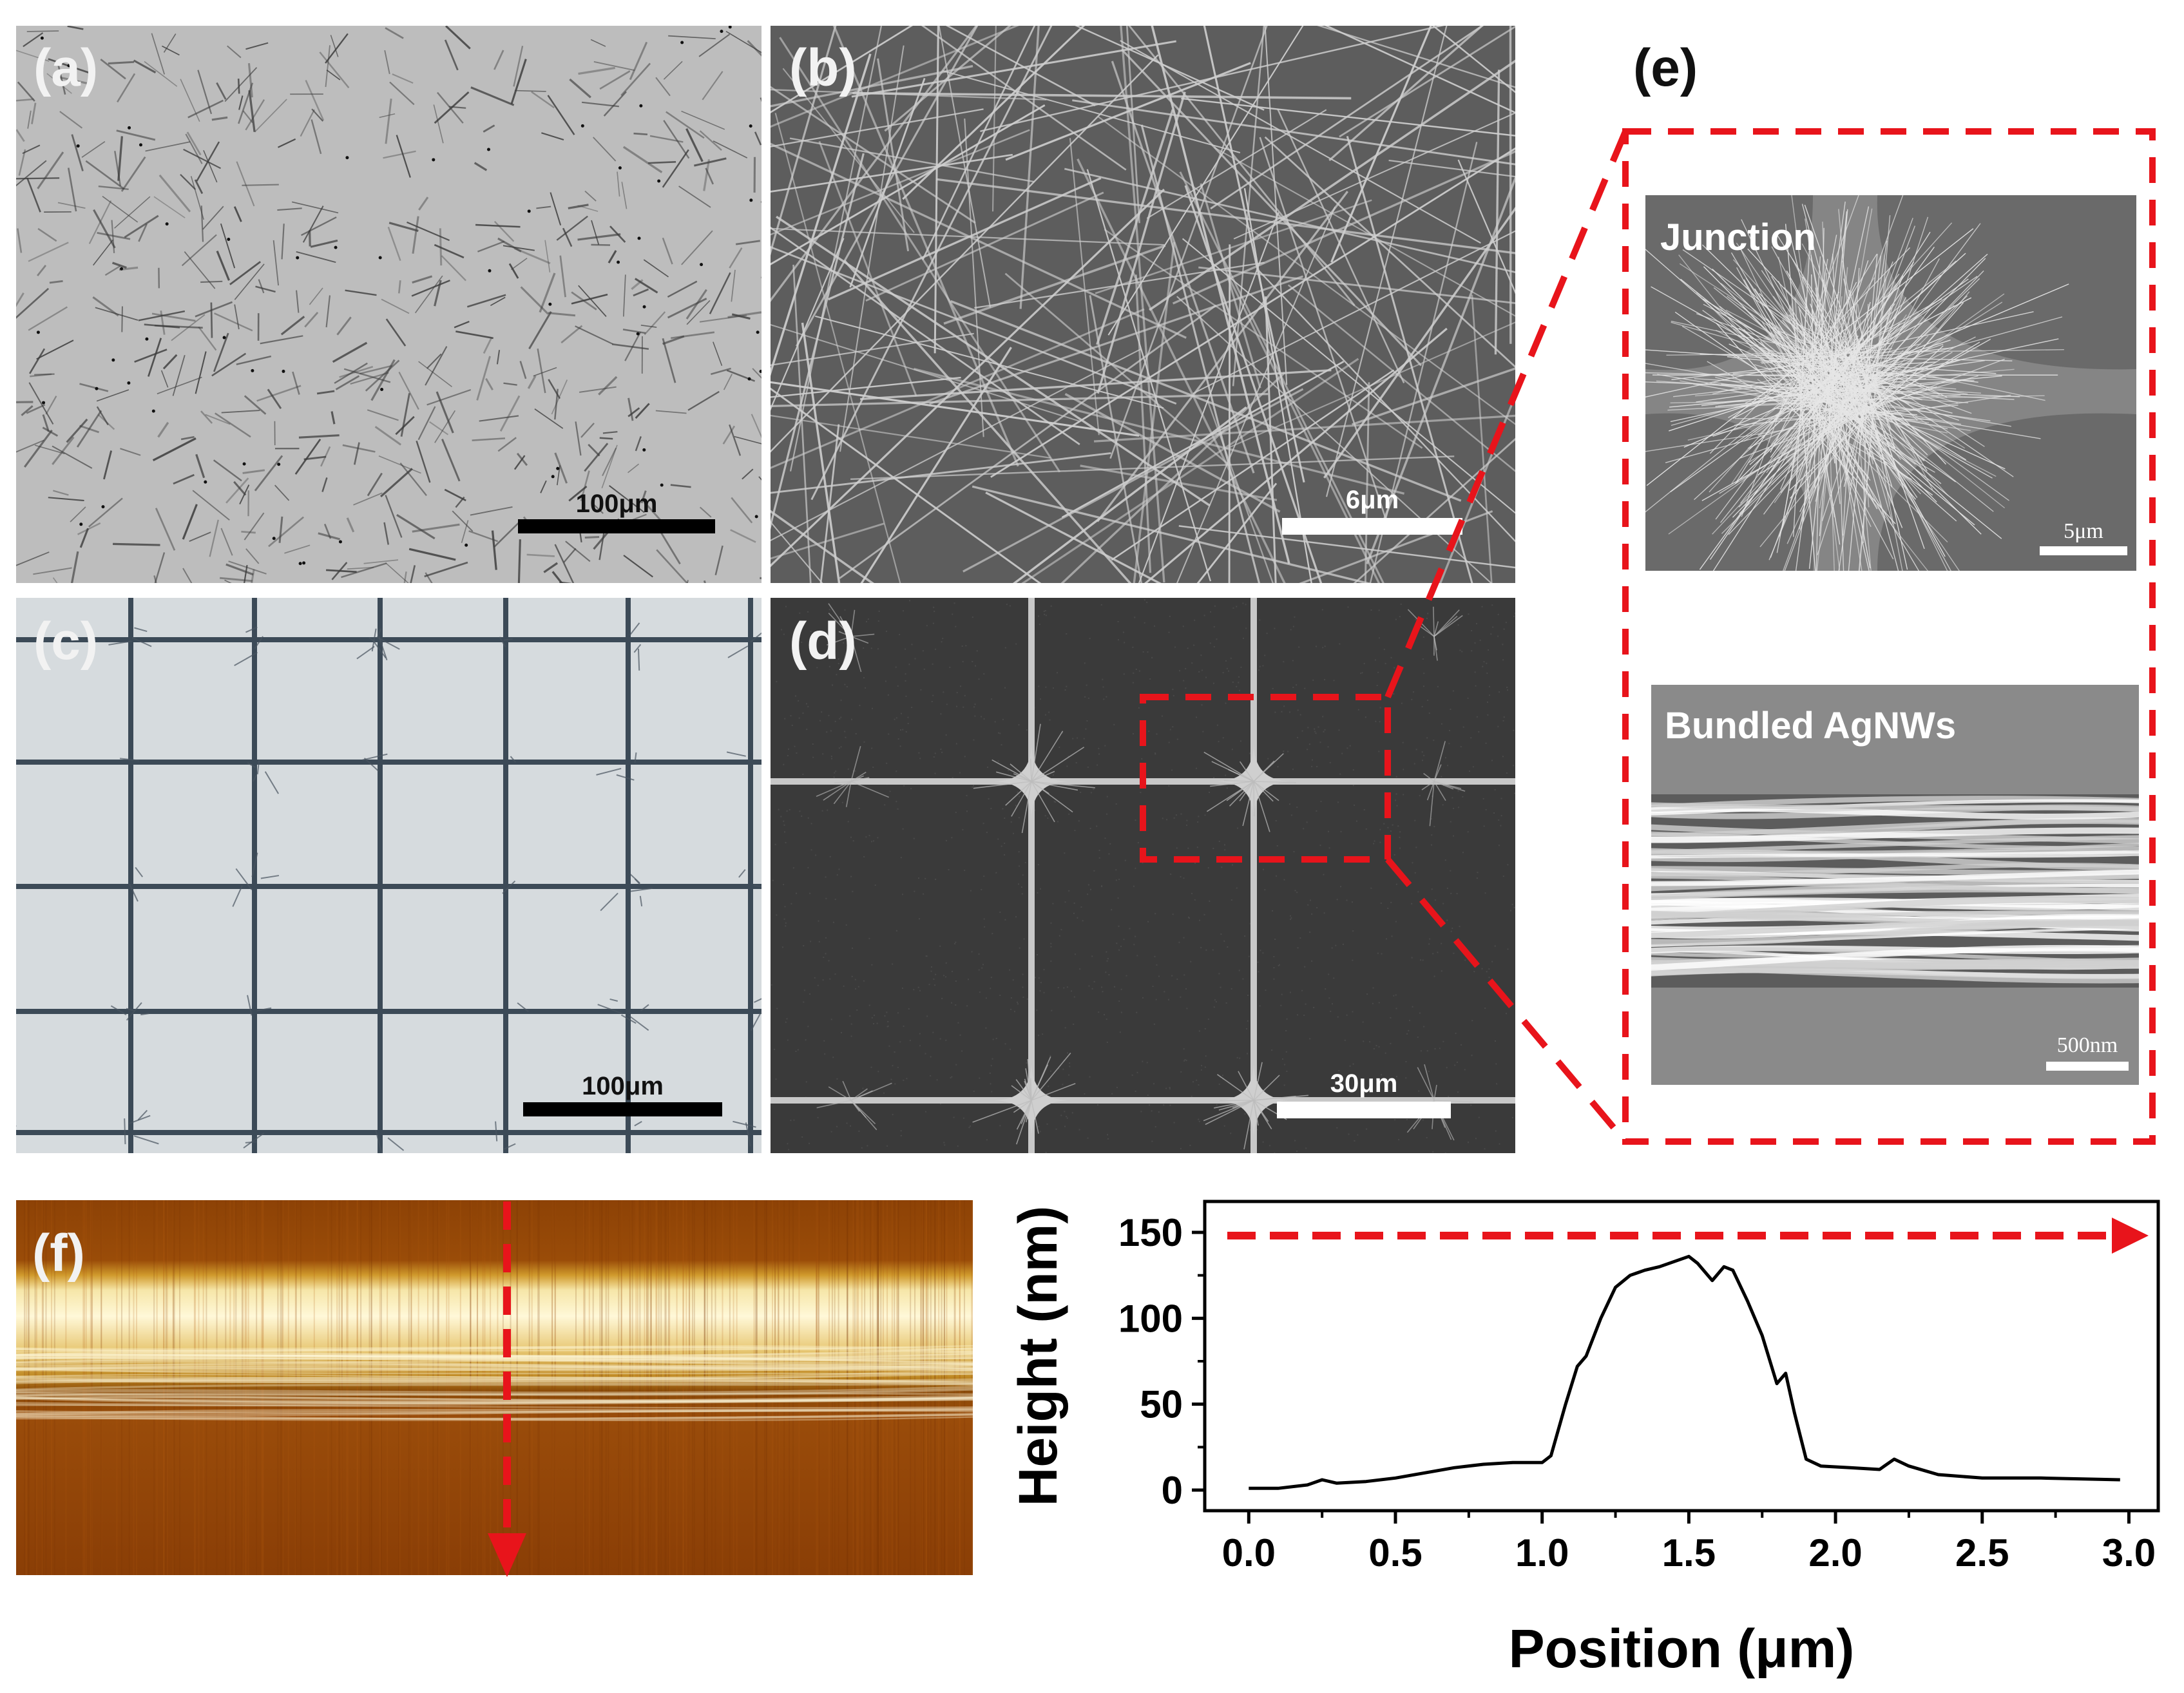 The width and height of the screenshot is (2184, 1693). I want to click on x-tick-label: 0.5, so click(1395, 1552).